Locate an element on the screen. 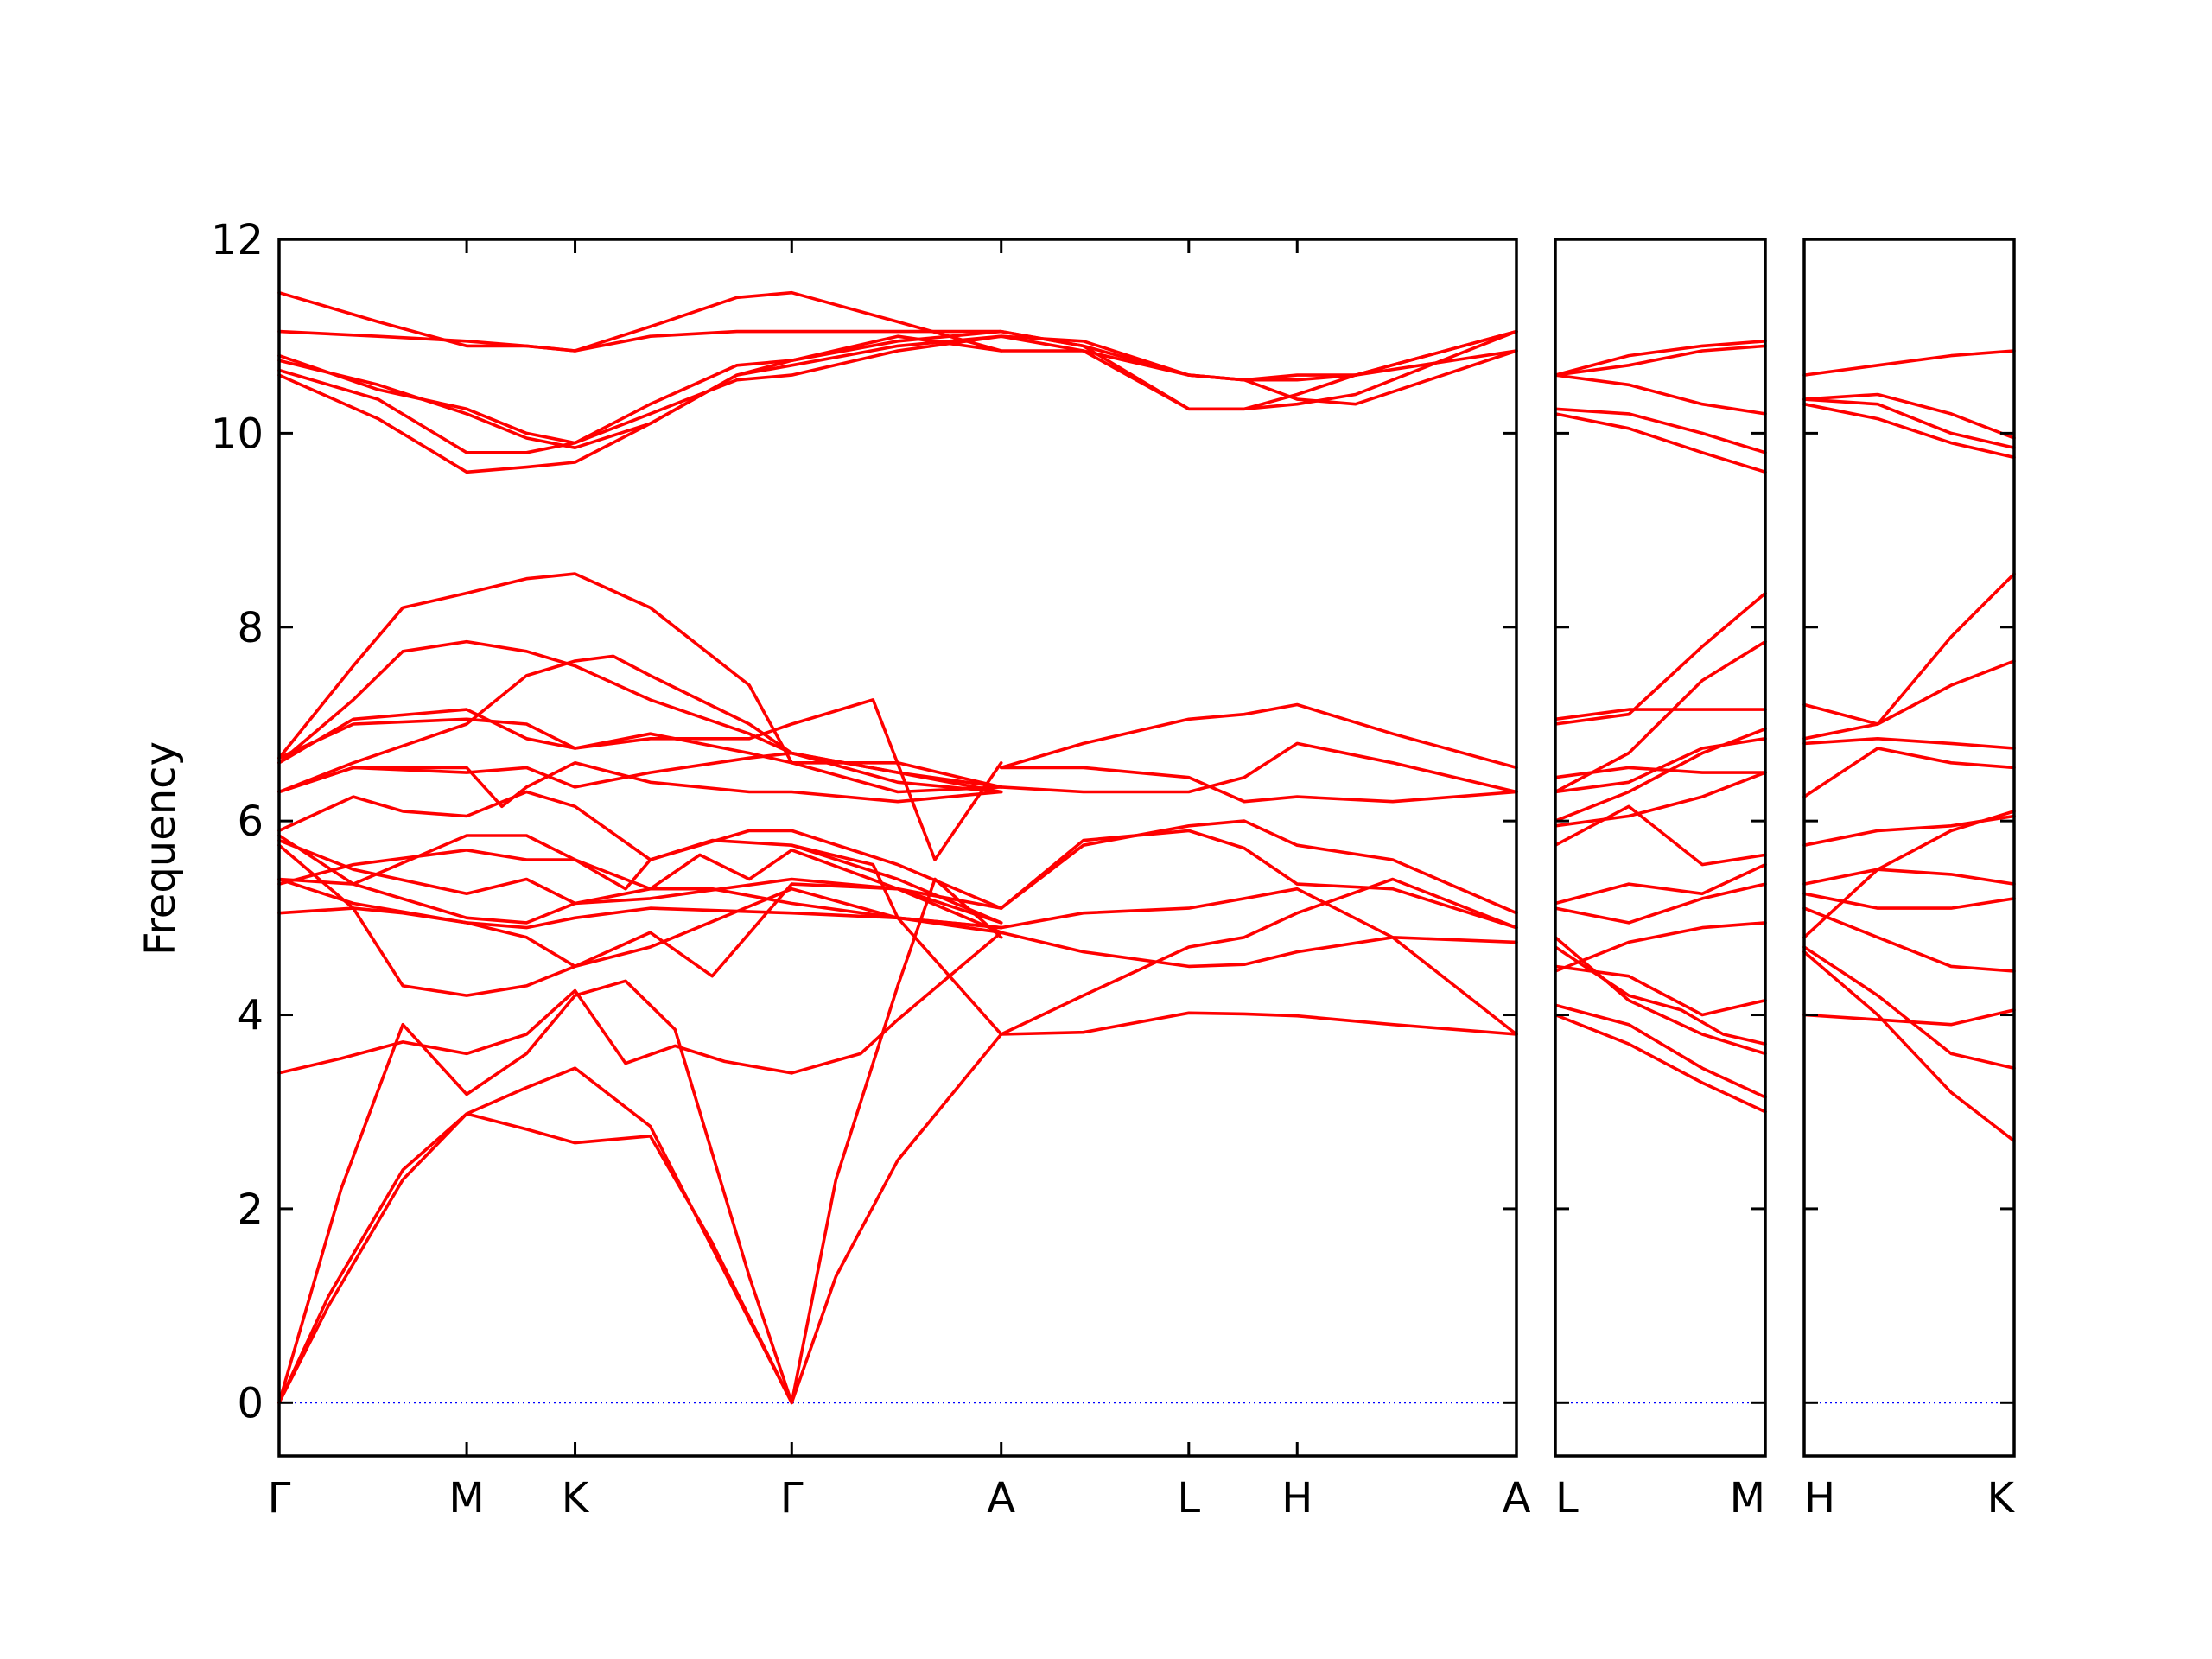  y-axis-label: Frequency is located at coordinates (161, 848).